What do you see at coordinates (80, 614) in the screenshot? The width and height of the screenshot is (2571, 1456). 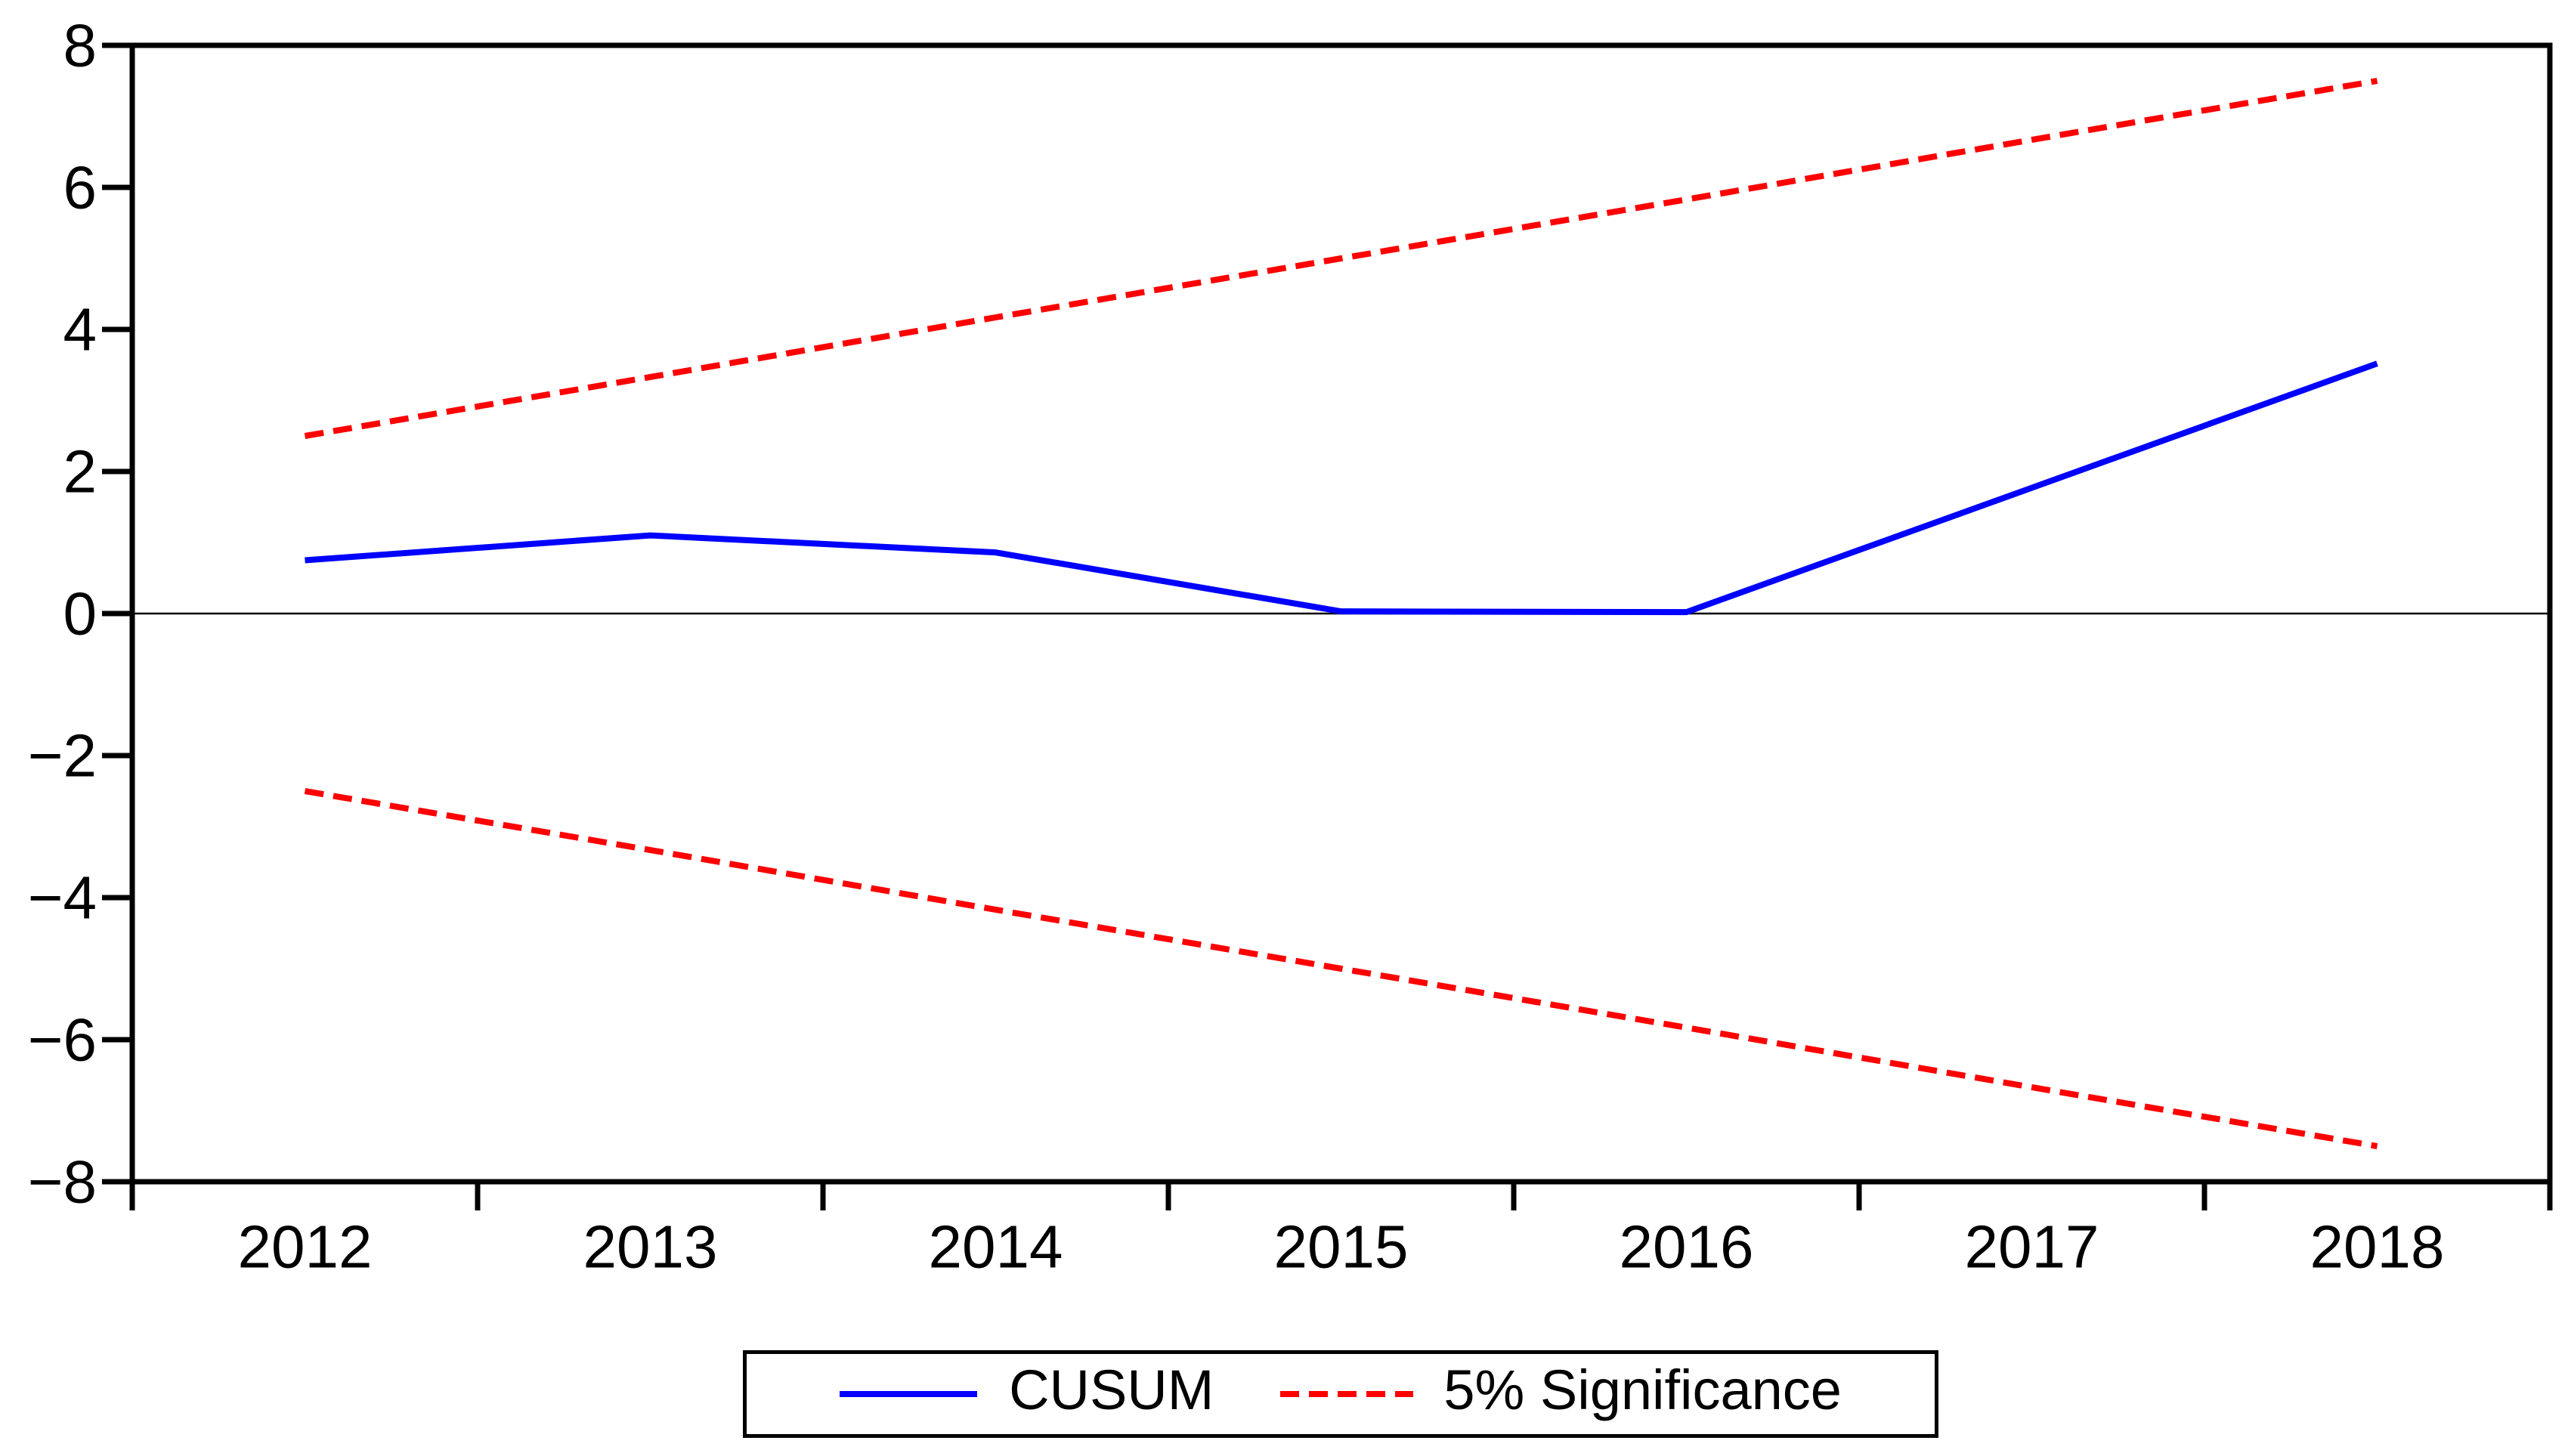 I see `y-axis-tick-label: 0` at bounding box center [80, 614].